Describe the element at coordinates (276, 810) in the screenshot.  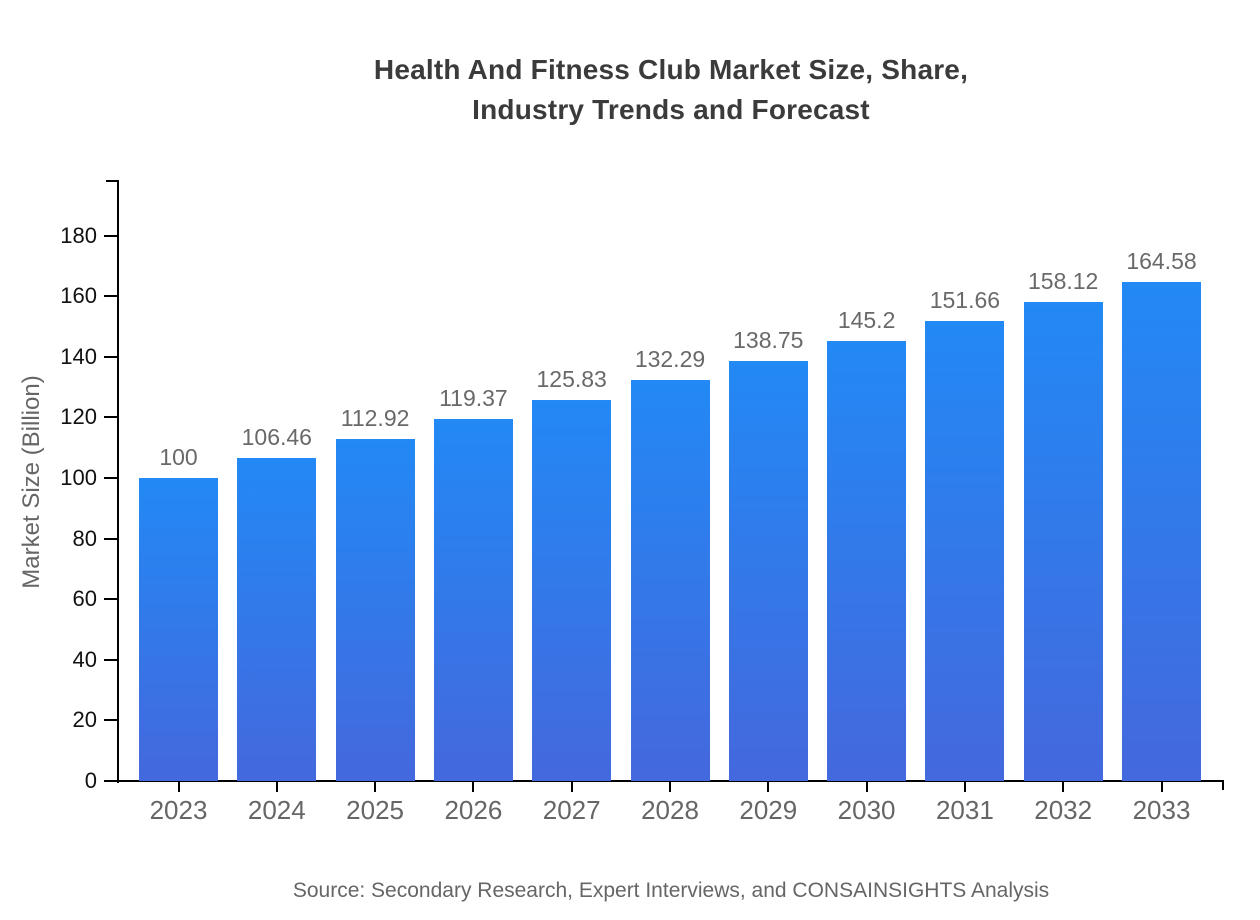
I see `x-tick-label: 2024` at that location.